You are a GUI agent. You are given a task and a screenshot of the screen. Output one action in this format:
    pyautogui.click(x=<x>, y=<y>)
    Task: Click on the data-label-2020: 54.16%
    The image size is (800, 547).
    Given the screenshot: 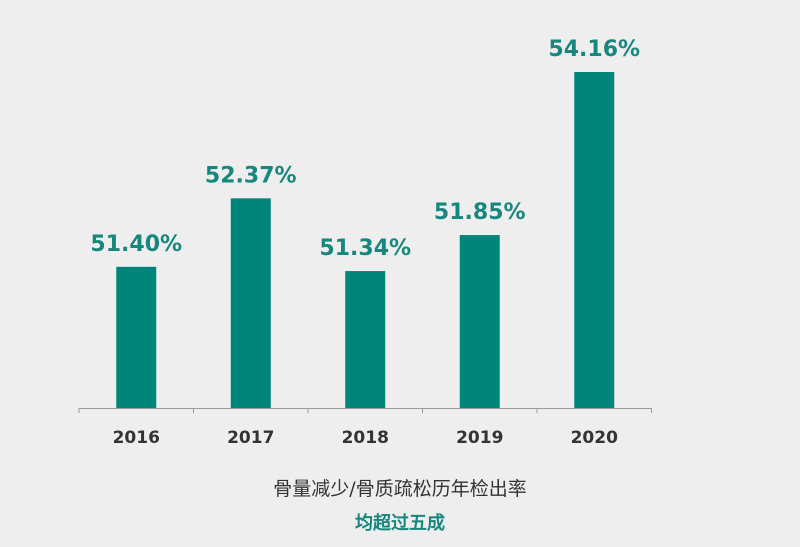 What is the action you would take?
    pyautogui.click(x=594, y=49)
    